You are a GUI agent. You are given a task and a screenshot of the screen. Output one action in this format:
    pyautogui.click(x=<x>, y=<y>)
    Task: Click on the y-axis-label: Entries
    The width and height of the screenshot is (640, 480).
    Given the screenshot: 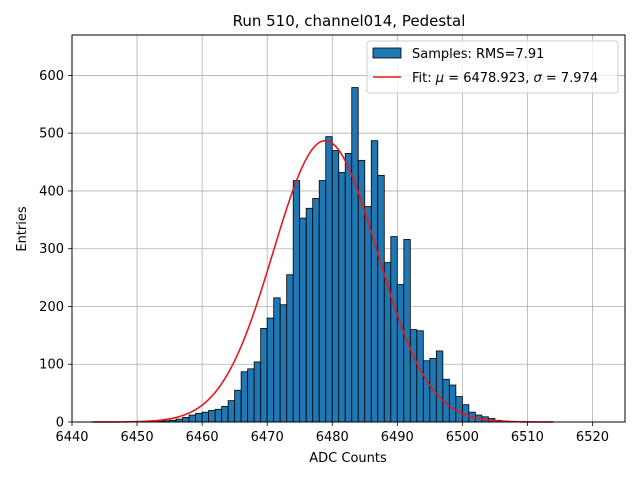 What is the action you would take?
    pyautogui.click(x=22, y=229)
    